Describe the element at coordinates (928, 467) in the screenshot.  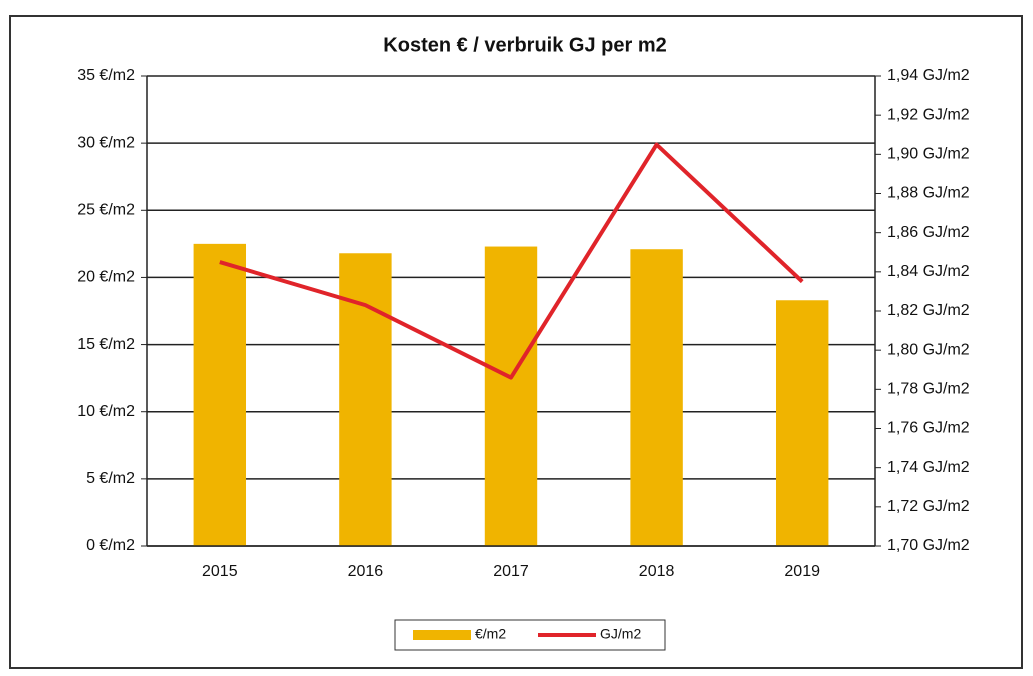
I see `y2-tick-label: 1,74 GJ/m2` at that location.